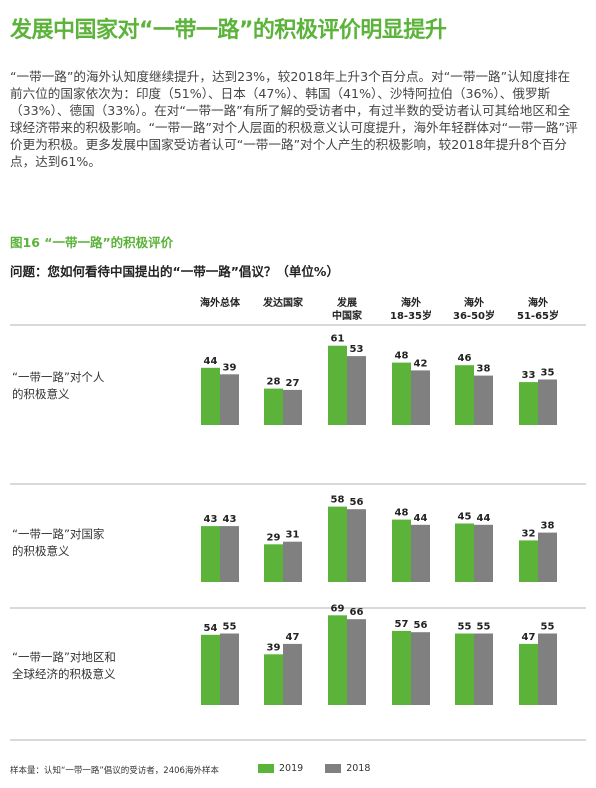 The width and height of the screenshot is (596, 788). Describe the element at coordinates (230, 627) in the screenshot. I see `data-label-group2-2018-col0: 55` at that location.